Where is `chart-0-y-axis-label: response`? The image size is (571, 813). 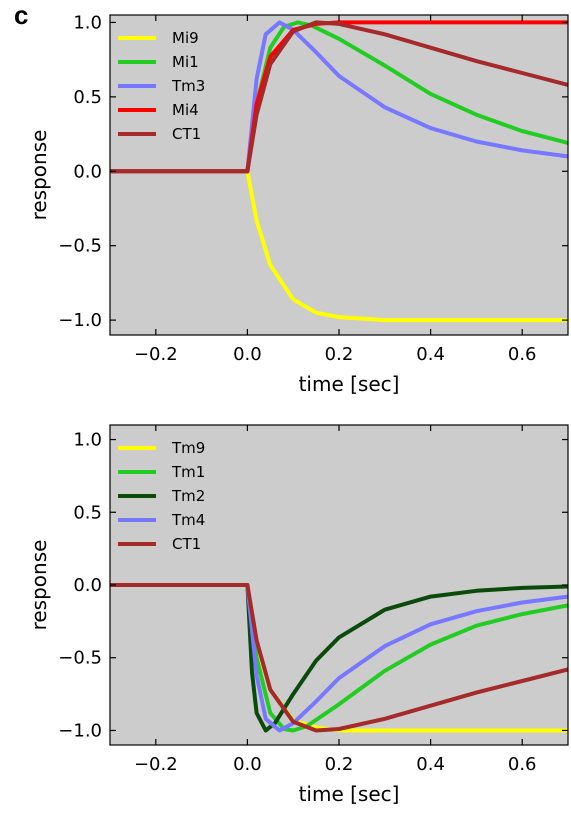
chart-0-y-axis-label: response is located at coordinates (39, 175).